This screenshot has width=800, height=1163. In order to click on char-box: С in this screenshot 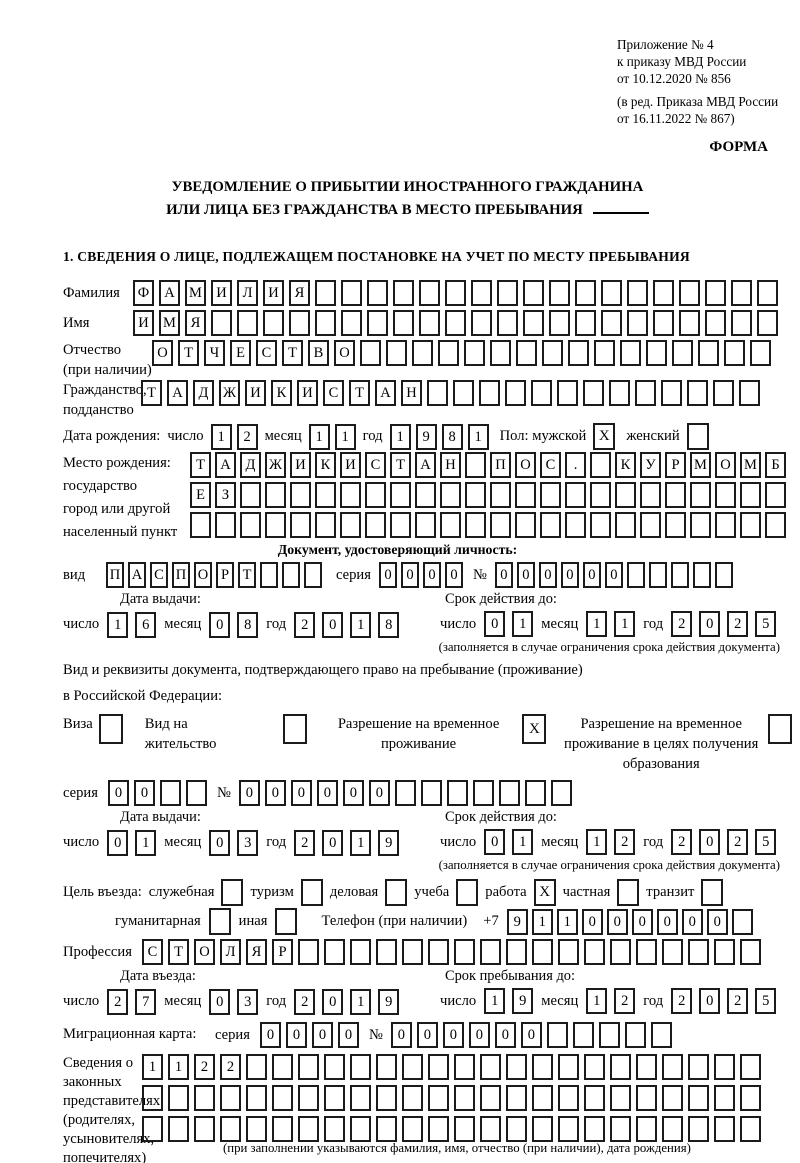, I will do `click(550, 465)`.